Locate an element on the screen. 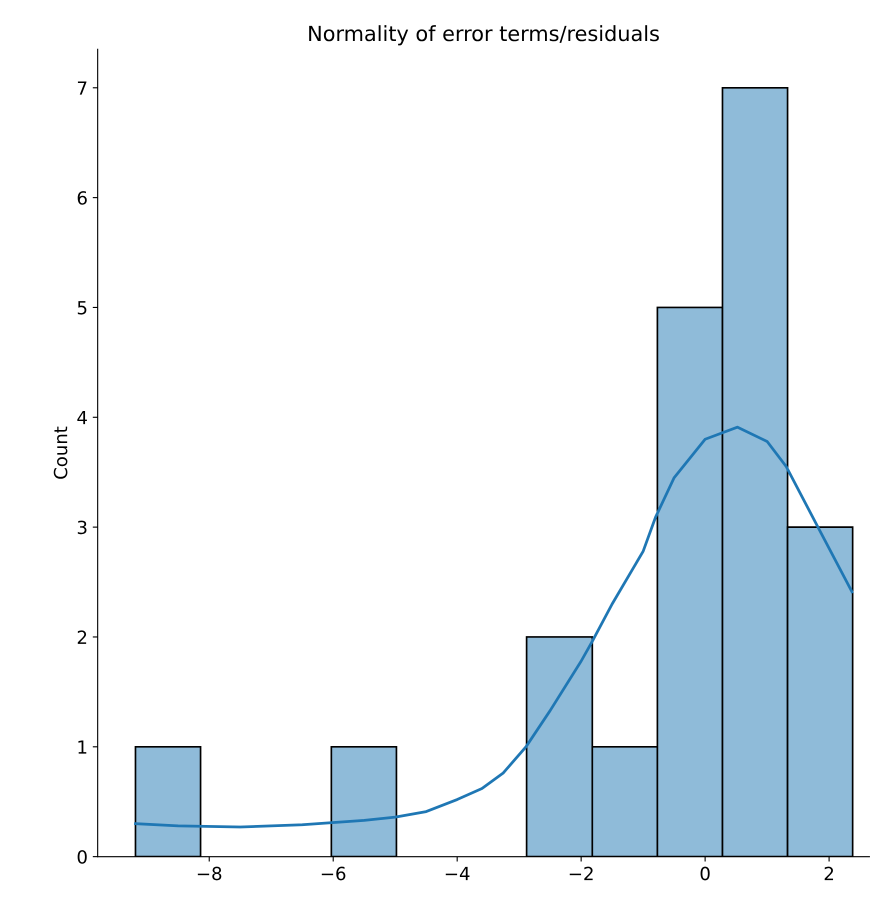 The image size is (872, 897). y-axis-title: Count is located at coordinates (61, 452).